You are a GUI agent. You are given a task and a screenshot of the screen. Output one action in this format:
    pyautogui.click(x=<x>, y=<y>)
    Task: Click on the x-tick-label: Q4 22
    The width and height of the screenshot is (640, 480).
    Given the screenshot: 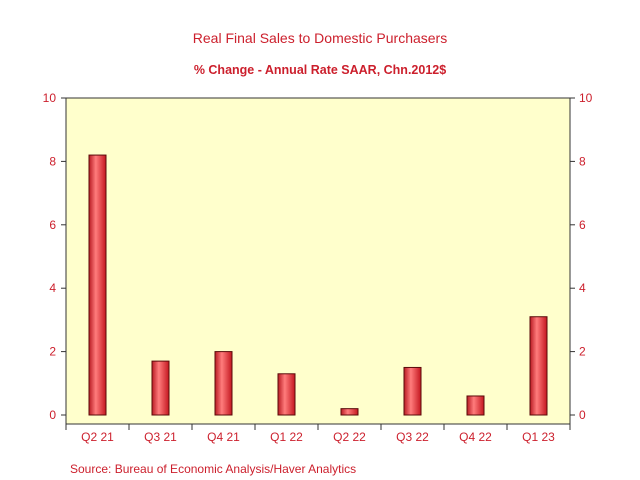 What is the action you would take?
    pyautogui.click(x=475, y=437)
    